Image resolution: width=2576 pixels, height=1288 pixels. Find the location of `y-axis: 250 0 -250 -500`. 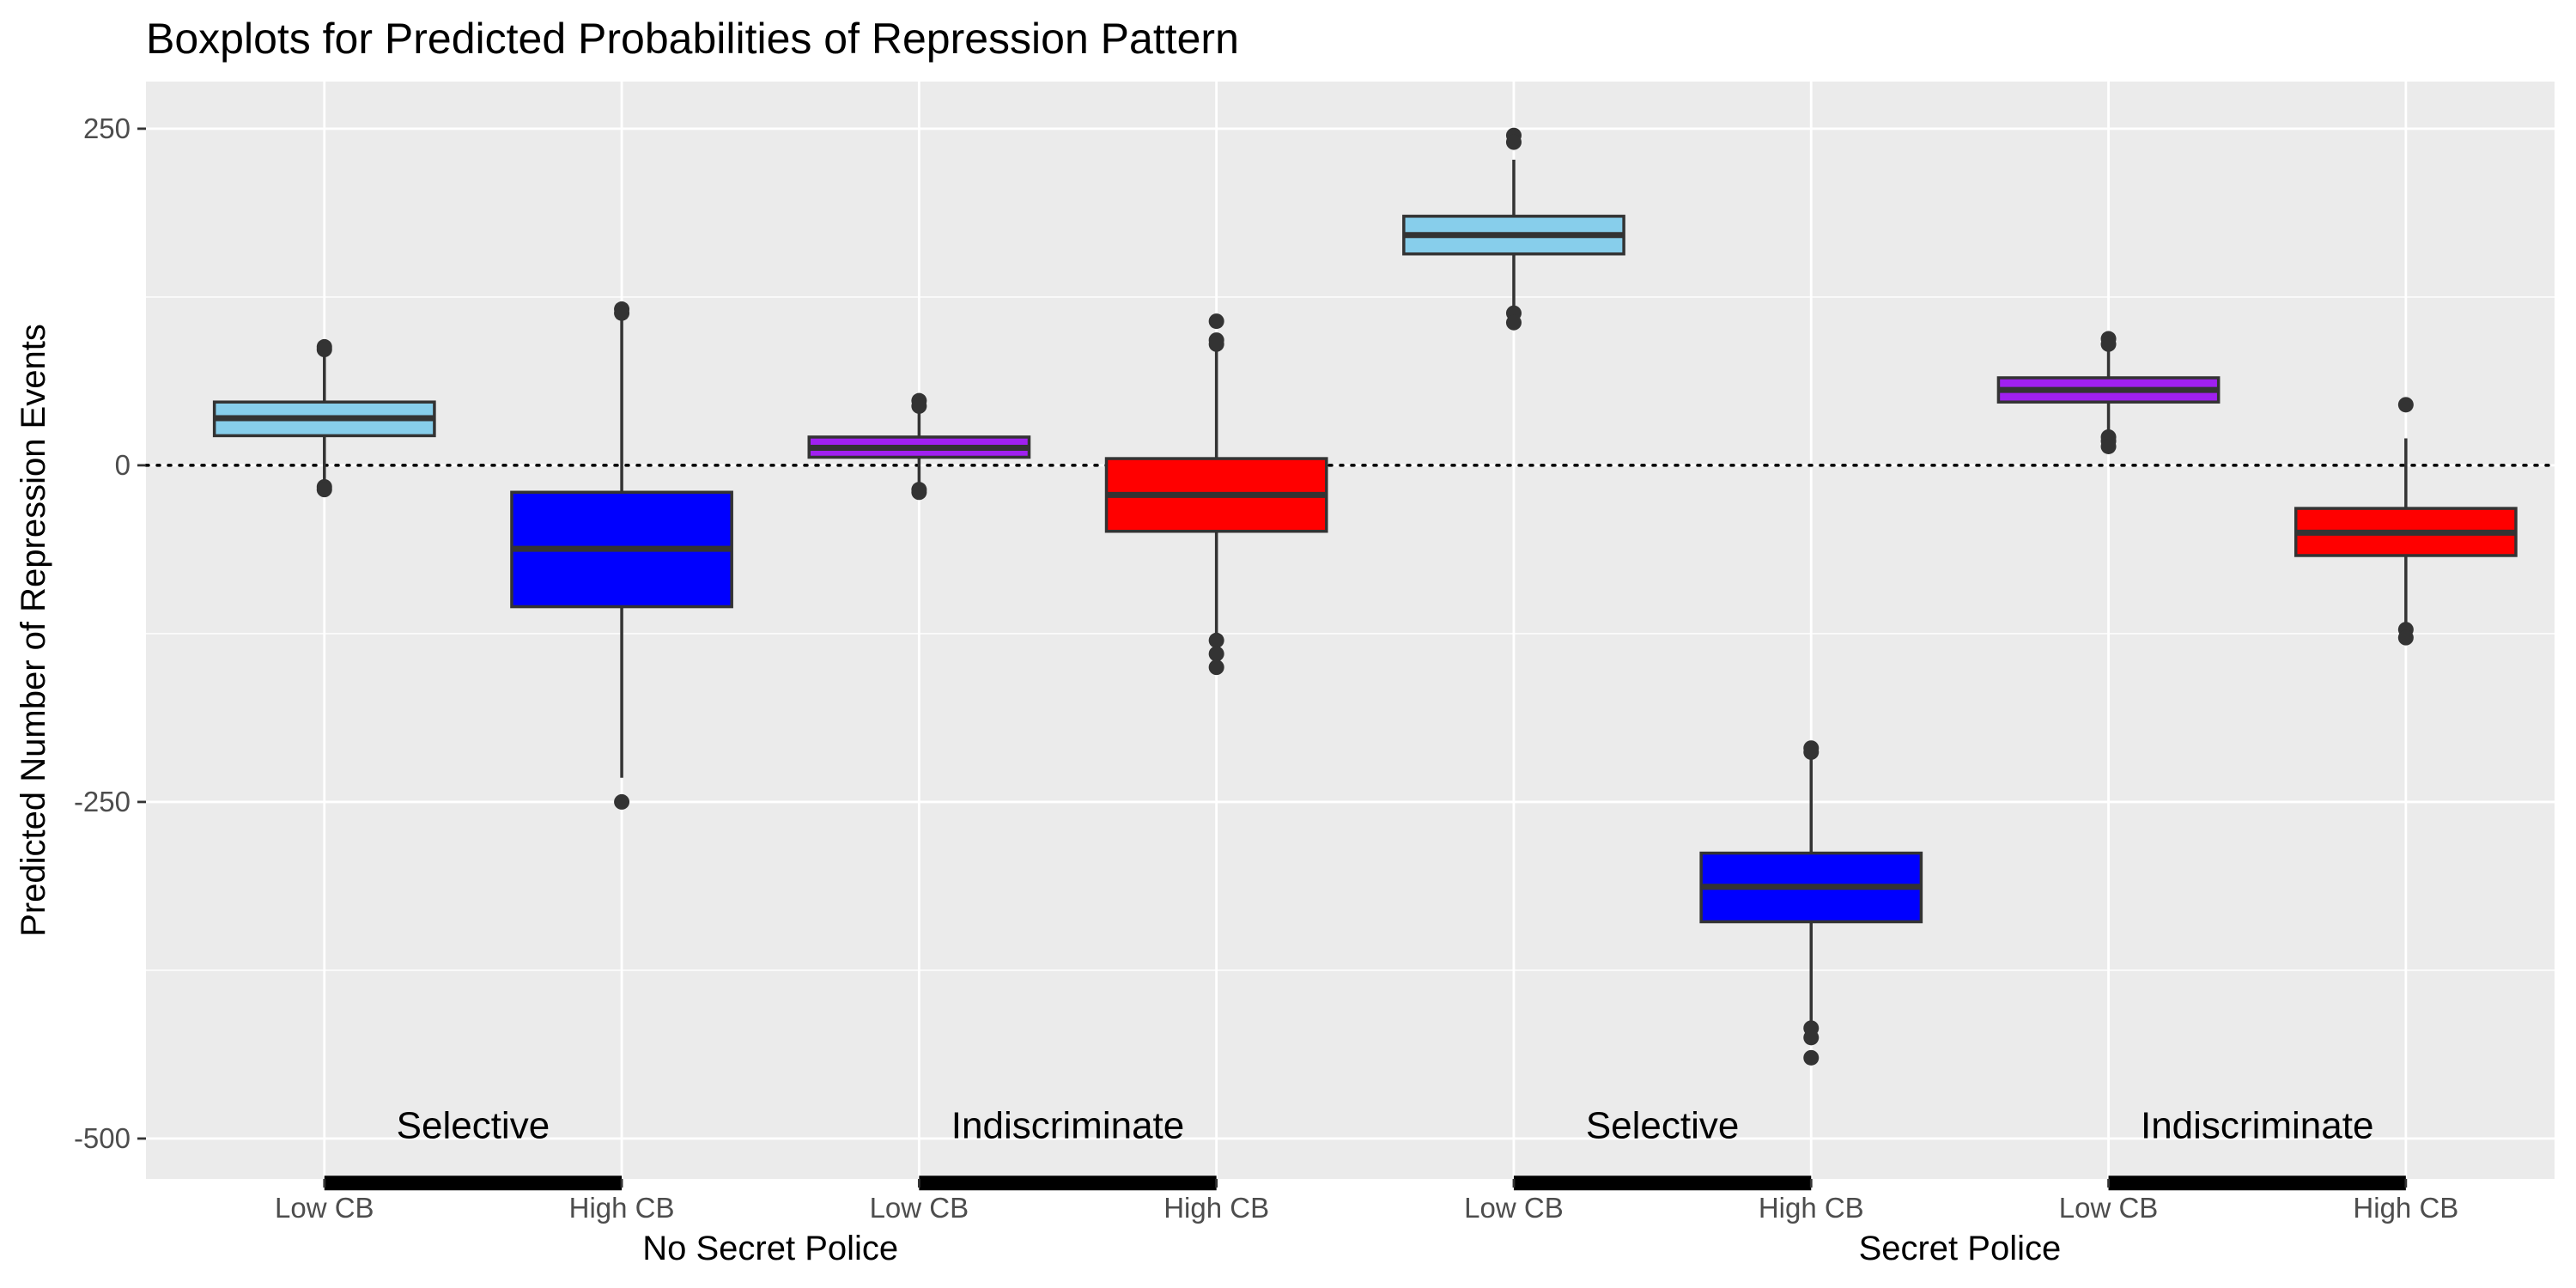

y-axis: 250 0 -250 -500 is located at coordinates (110, 633).